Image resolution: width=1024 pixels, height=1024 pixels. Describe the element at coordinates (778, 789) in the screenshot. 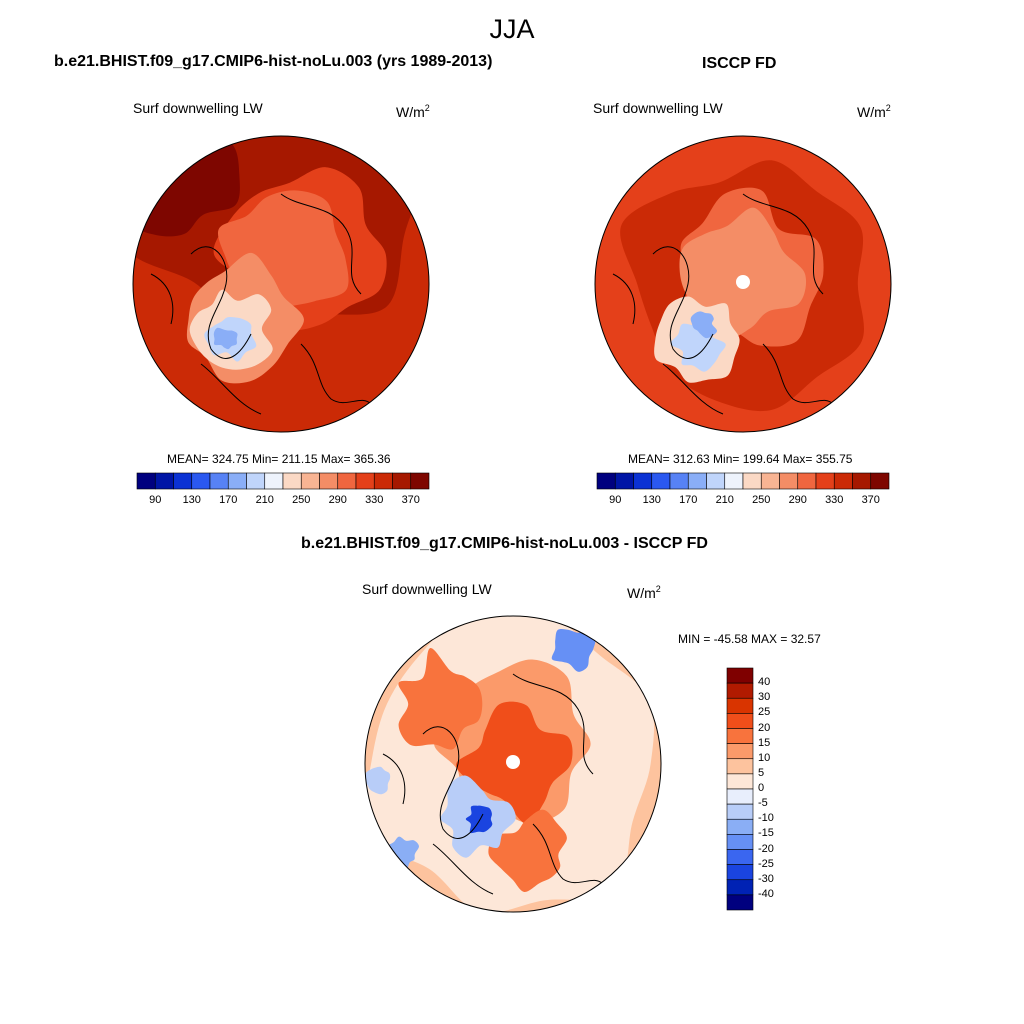

I see `diff-panel-colorbar-labels: 40 30 25 20 15 10 5 0 -5 -10 -15 -20 -25 -30 -40` at that location.